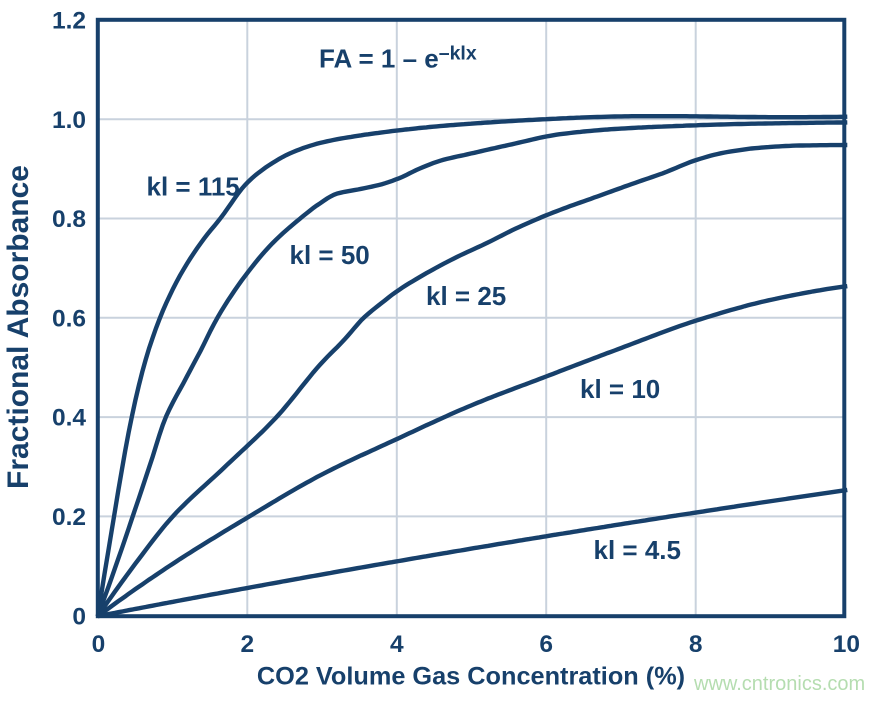  Describe the element at coordinates (466, 296) in the screenshot. I see `svg-text: kl = 25` at that location.